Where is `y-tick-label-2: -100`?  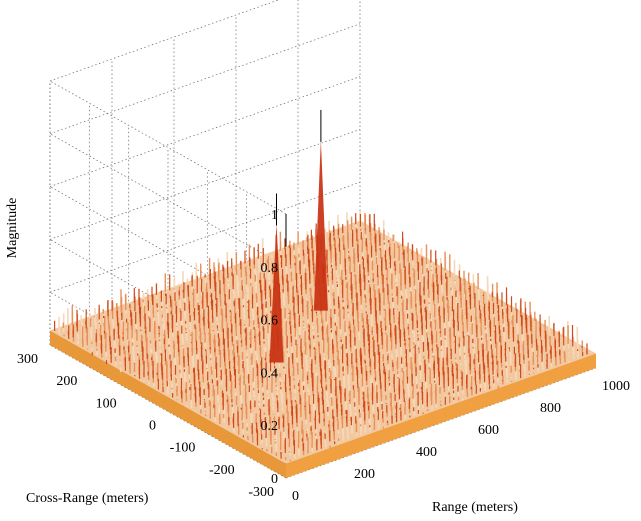
y-tick-label-2: -100 is located at coordinates (183, 448).